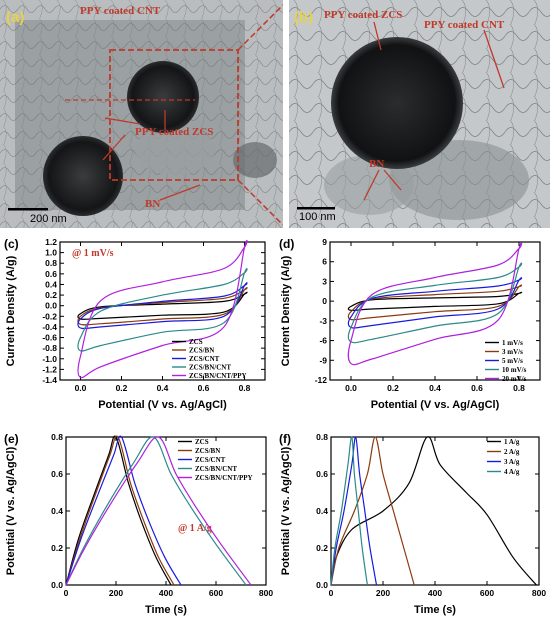 Image resolution: width=550 pixels, height=621 pixels. I want to click on tem-a-scale: 200 nm, so click(48, 219).